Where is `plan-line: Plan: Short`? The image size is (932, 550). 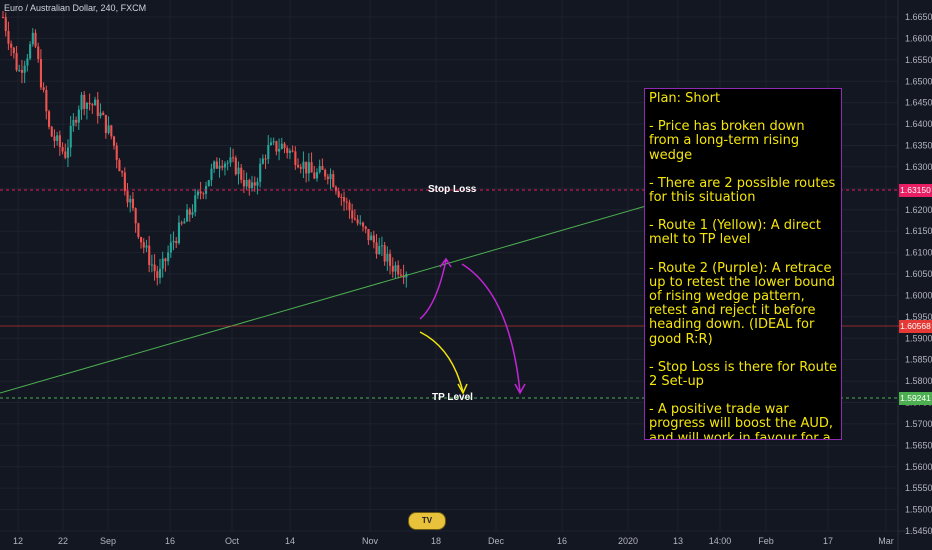
plan-line: Plan: Short is located at coordinates (685, 98).